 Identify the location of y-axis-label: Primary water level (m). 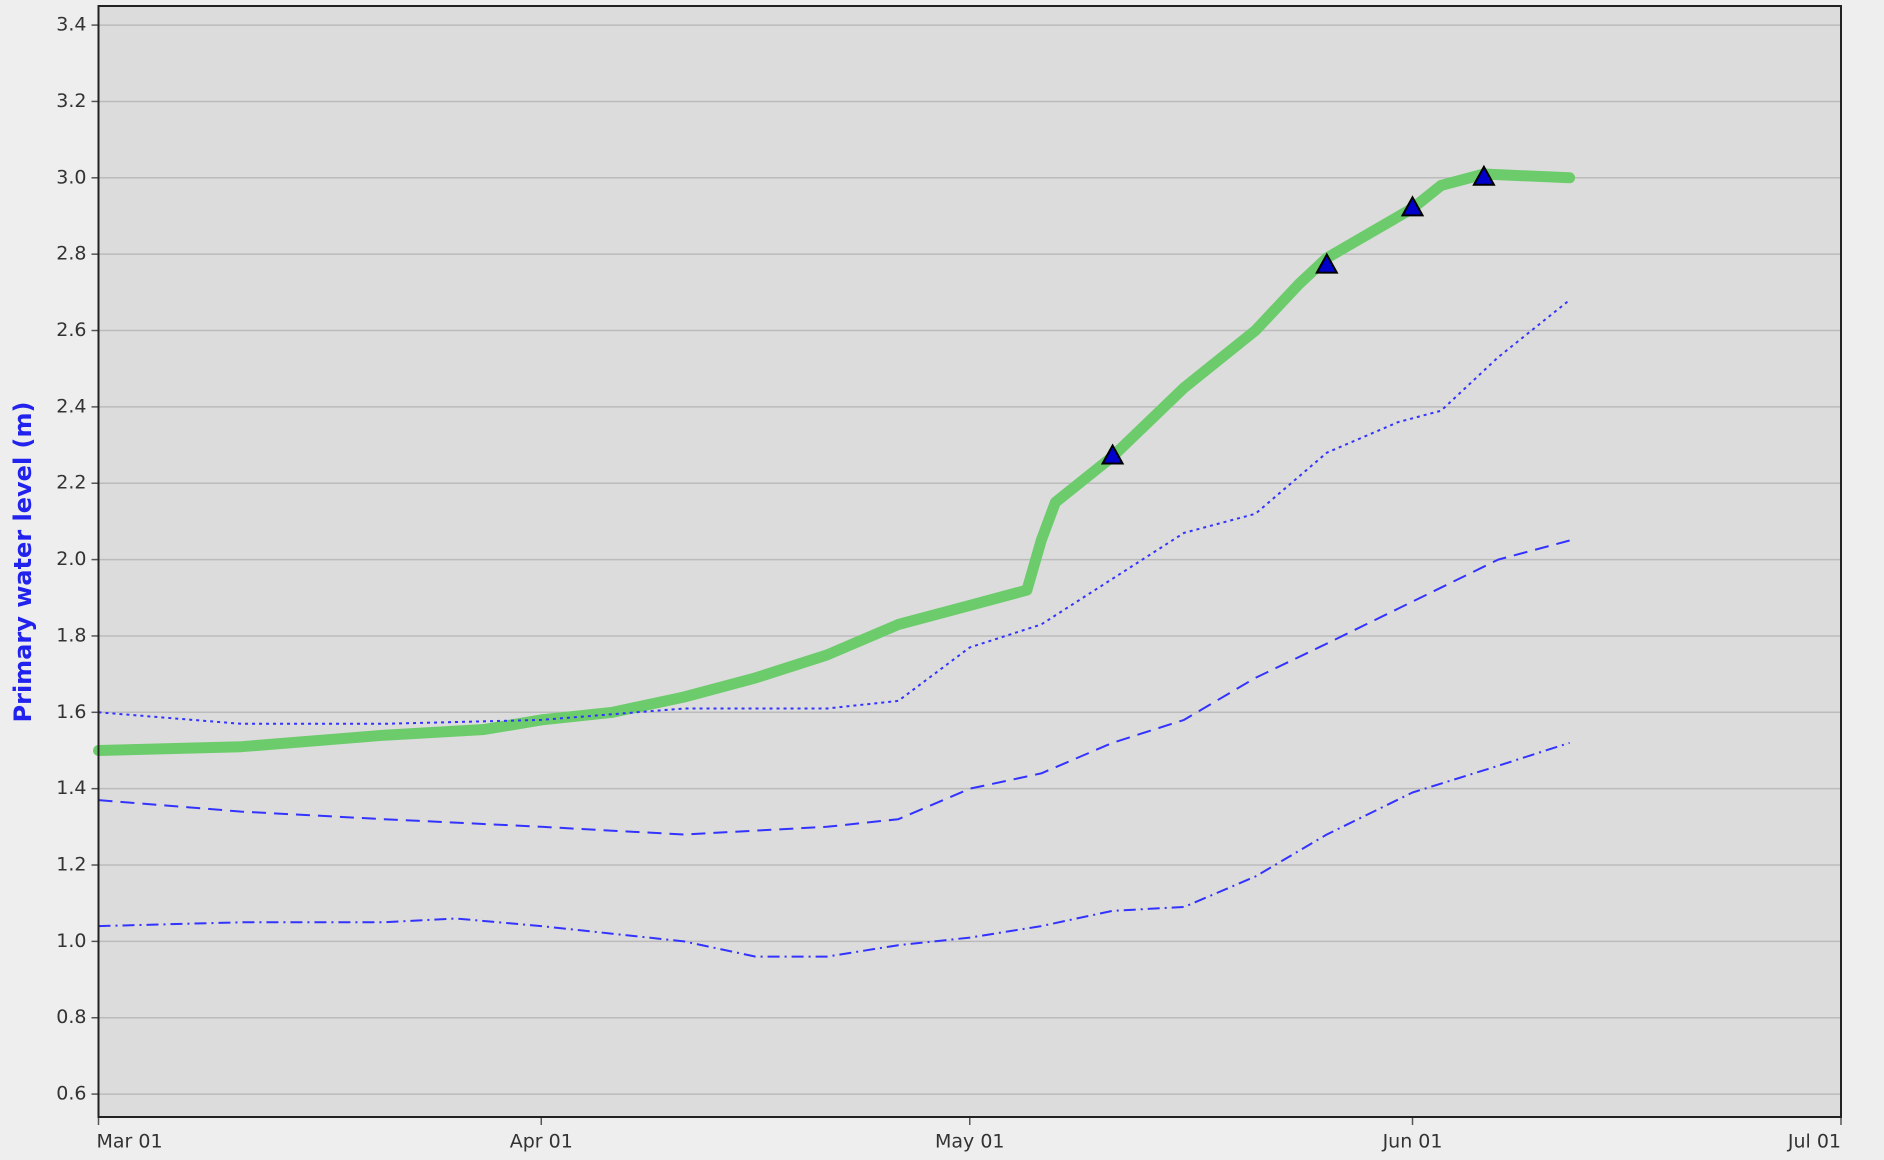
(23, 562).